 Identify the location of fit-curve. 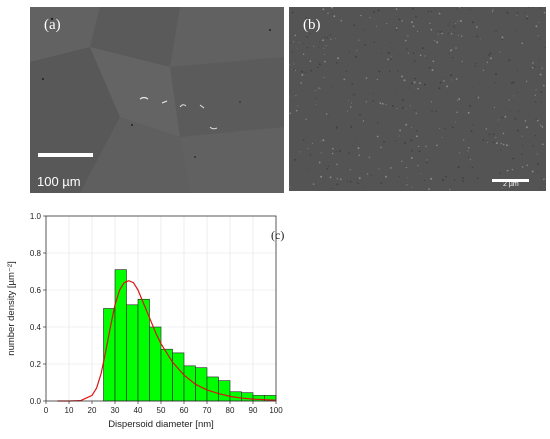
(167, 341).